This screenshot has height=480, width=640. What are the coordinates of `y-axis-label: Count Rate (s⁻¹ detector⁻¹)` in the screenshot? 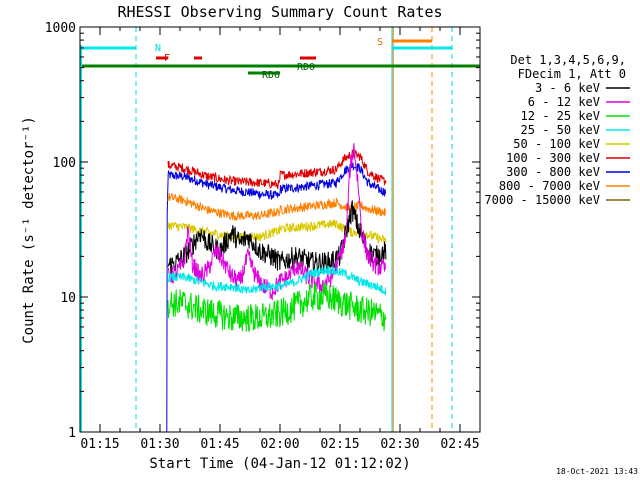 It's located at (29, 230).